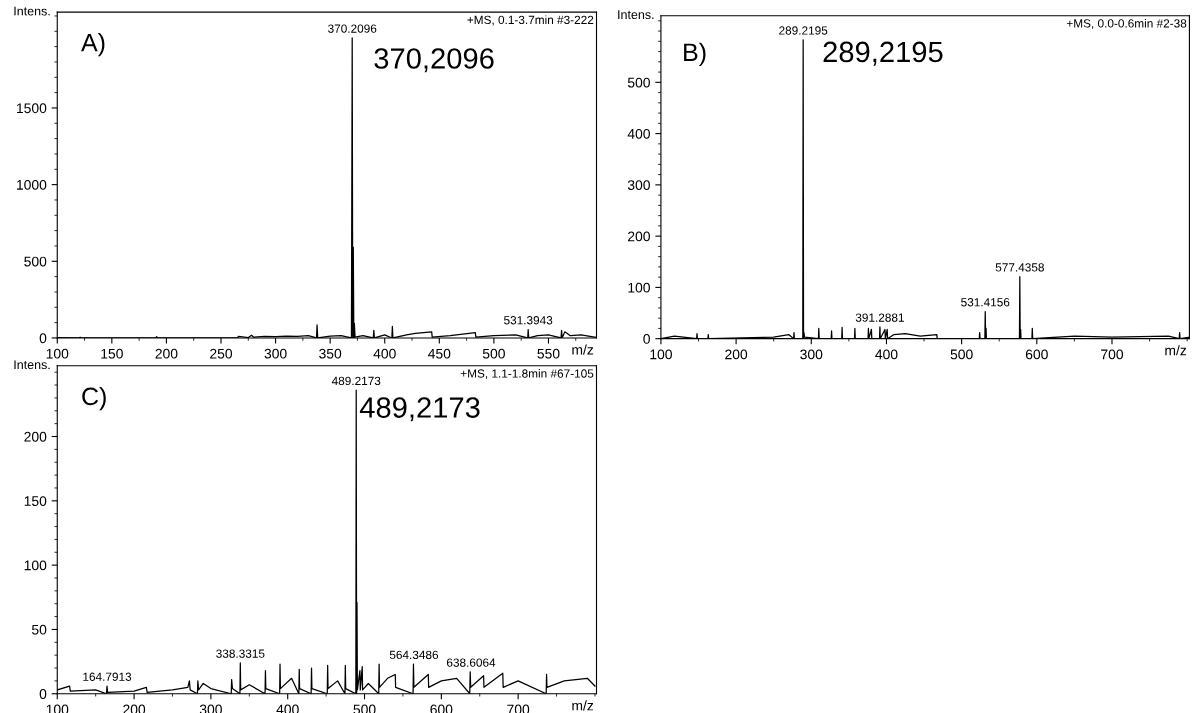 This screenshot has height=713, width=1193. Describe the element at coordinates (32, 184) in the screenshot. I see `y-tick-label: 1000` at that location.